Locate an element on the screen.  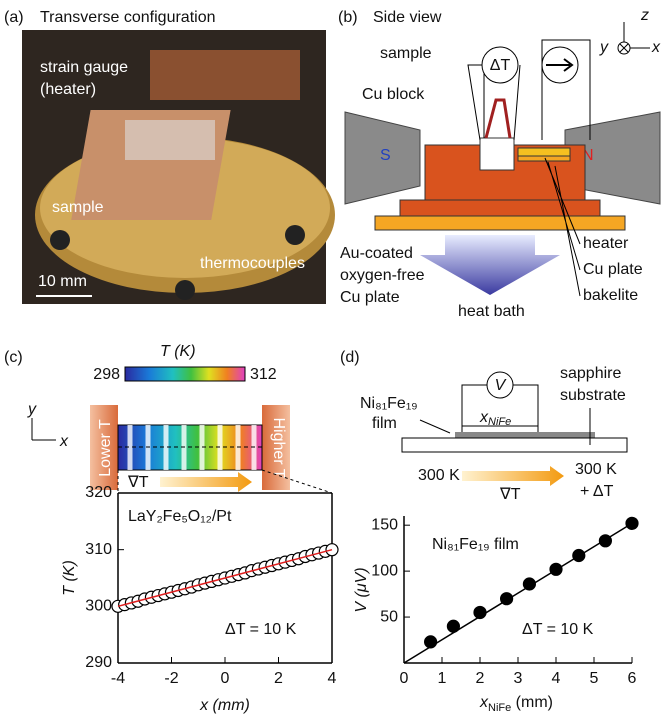
sample is located at coordinates (497, 154).